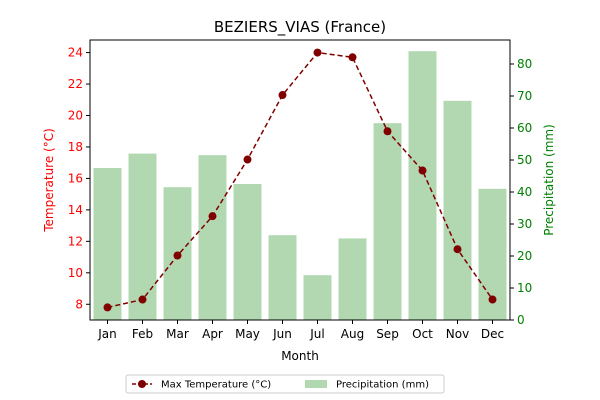 This screenshot has height=400, width=600. I want to click on x-tick-label: Oct, so click(422, 334).